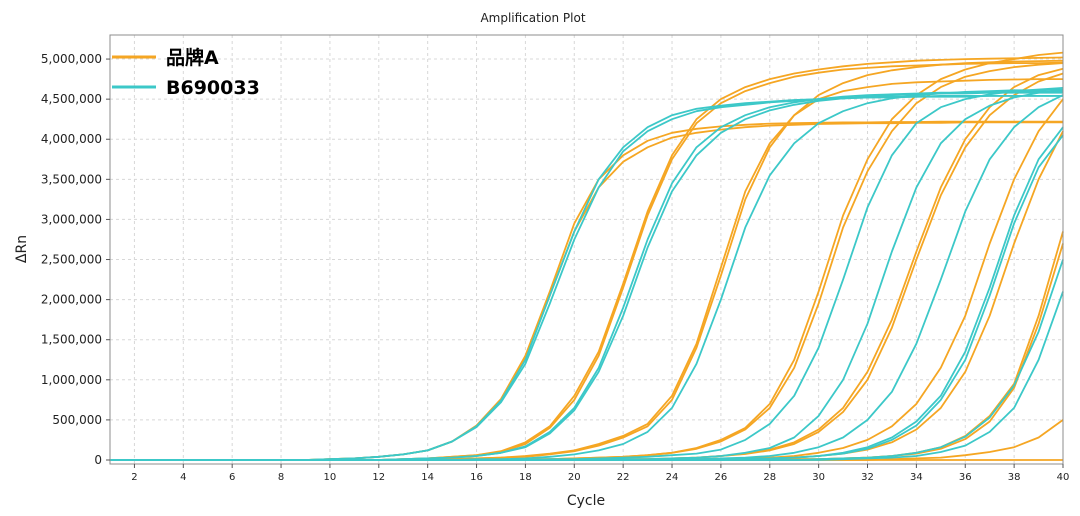  What do you see at coordinates (721, 477) in the screenshot?
I see `x-tick-label: 26` at bounding box center [721, 477].